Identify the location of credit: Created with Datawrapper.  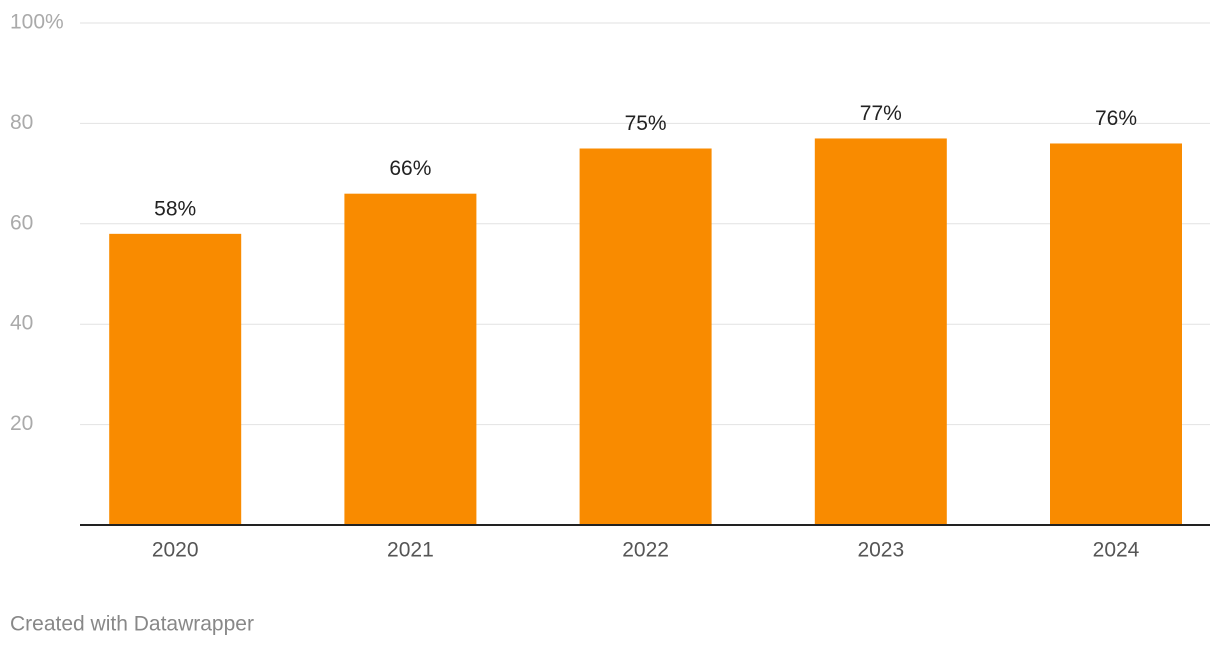
(132, 624).